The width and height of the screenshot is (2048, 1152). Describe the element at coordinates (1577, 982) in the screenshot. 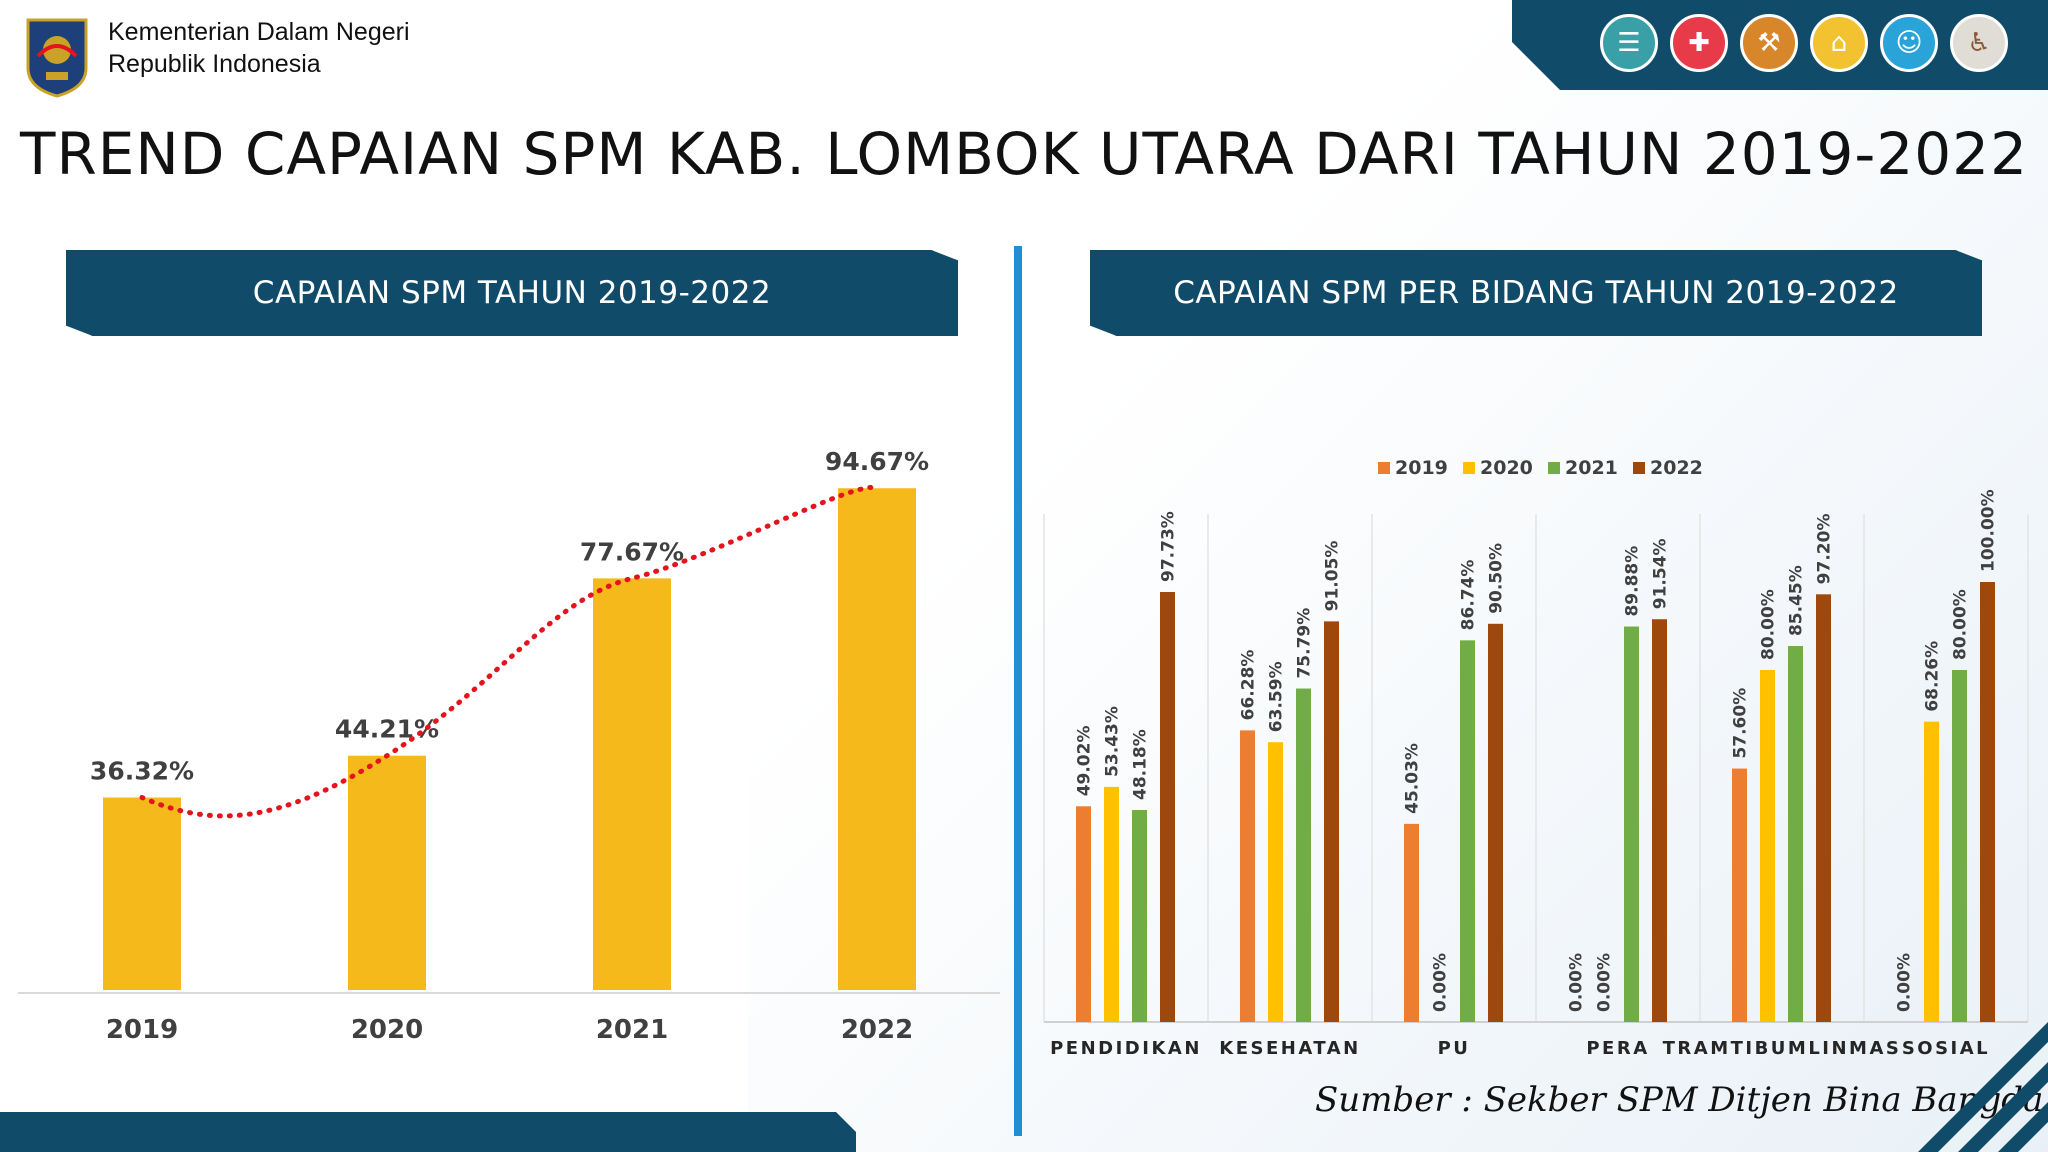

I see `value-label-pera-2019: 0.00%` at that location.